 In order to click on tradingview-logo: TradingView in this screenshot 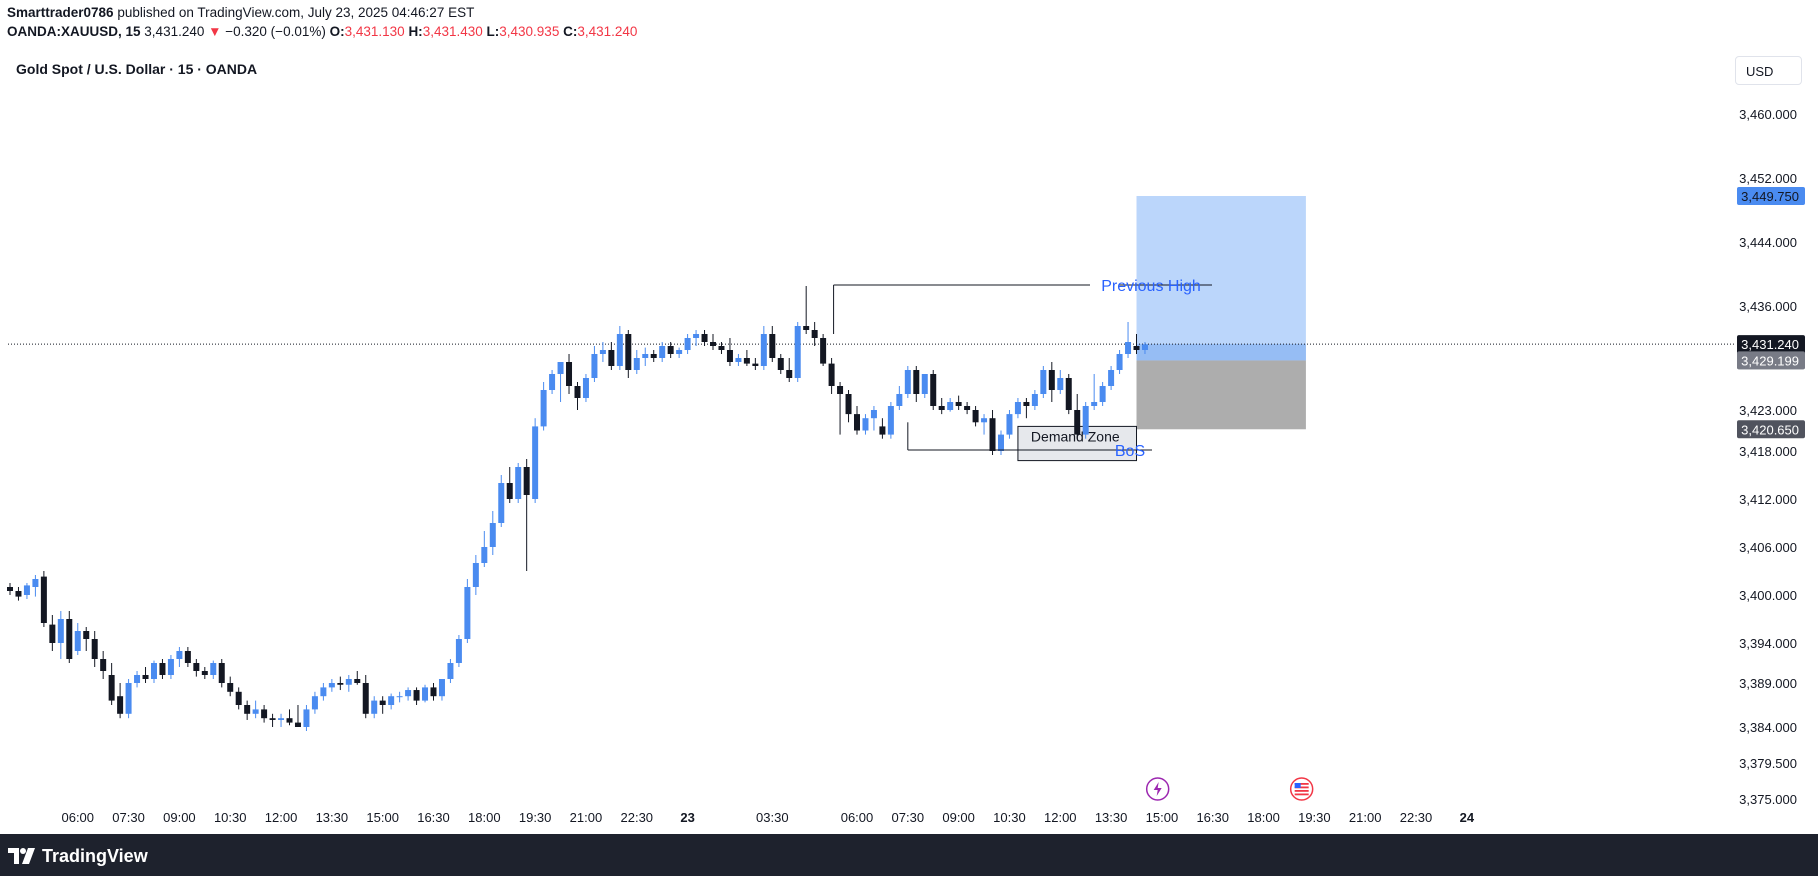, I will do `click(78, 856)`.